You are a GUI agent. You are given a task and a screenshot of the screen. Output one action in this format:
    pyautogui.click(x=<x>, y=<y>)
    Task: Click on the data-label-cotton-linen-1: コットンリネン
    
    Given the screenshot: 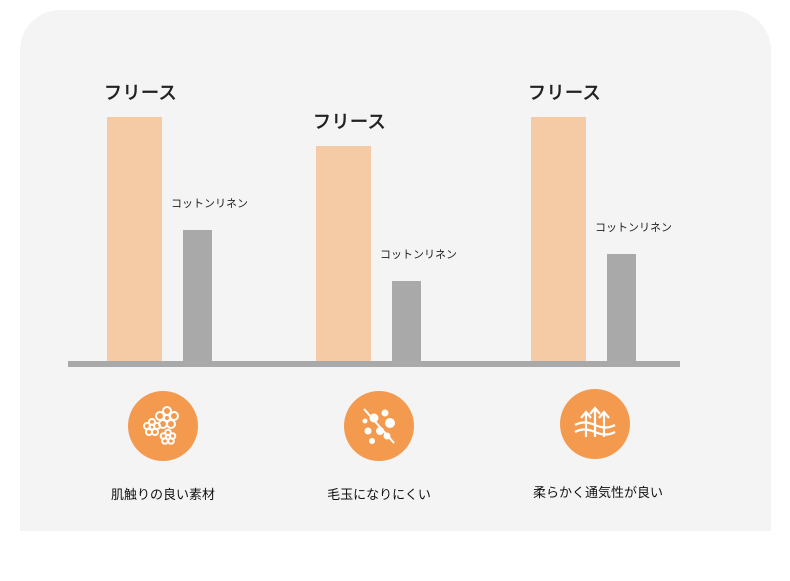 What is the action you would take?
    pyautogui.click(x=209, y=203)
    